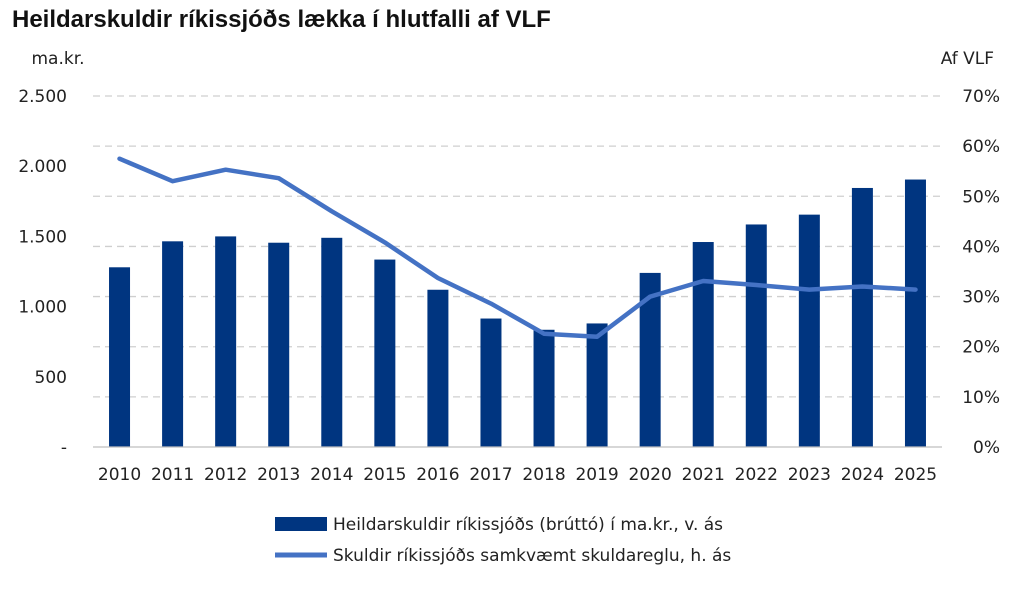 This screenshot has width=1024, height=589. What do you see at coordinates (42, 308) in the screenshot?
I see `left-tick-label: 1.000` at bounding box center [42, 308].